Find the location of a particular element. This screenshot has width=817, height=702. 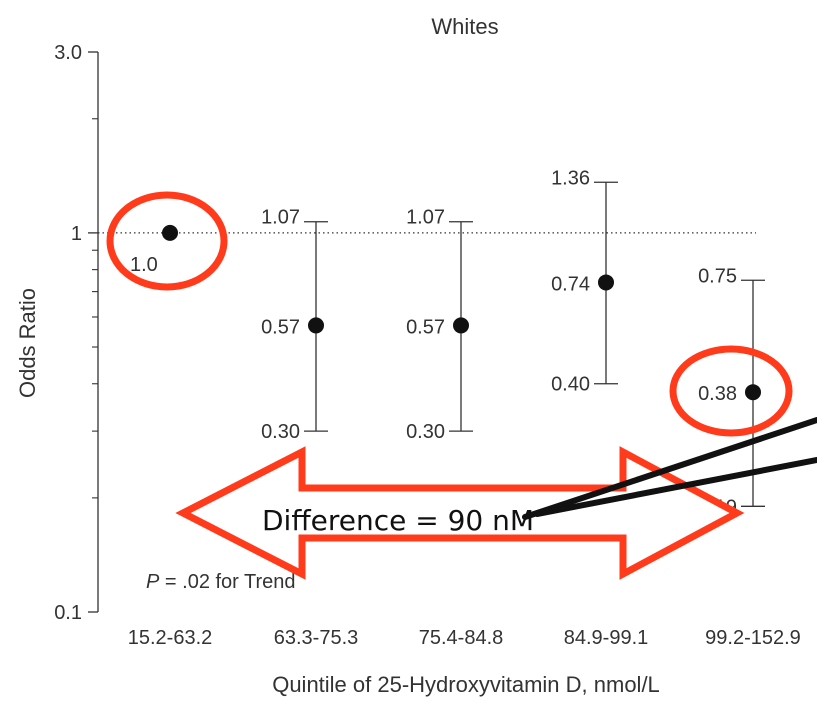

highlight-circle-left is located at coordinates (167, 241).